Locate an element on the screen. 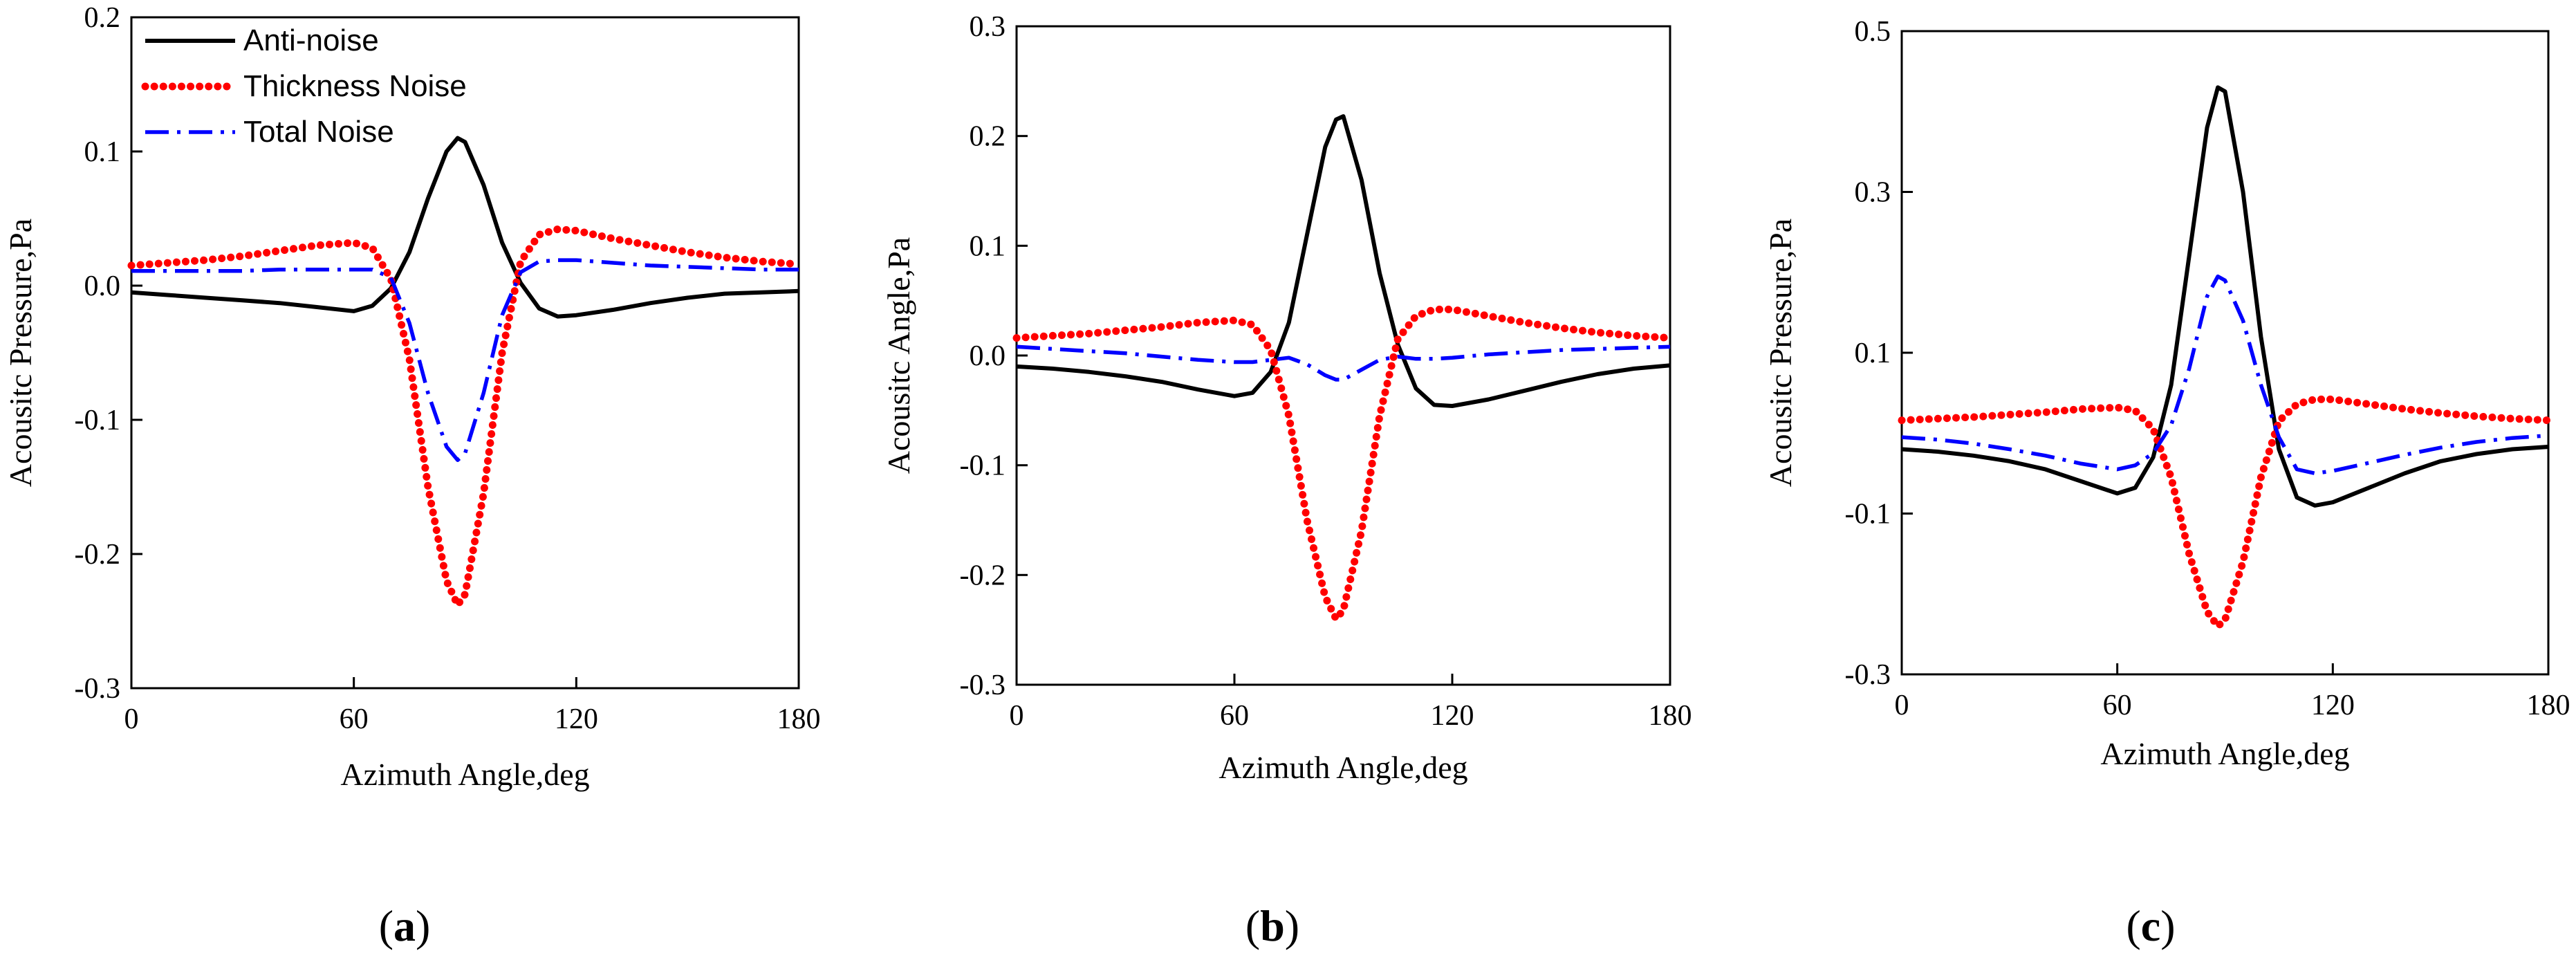 The height and width of the screenshot is (960, 2576). series-layer-a is located at coordinates (465, 372).